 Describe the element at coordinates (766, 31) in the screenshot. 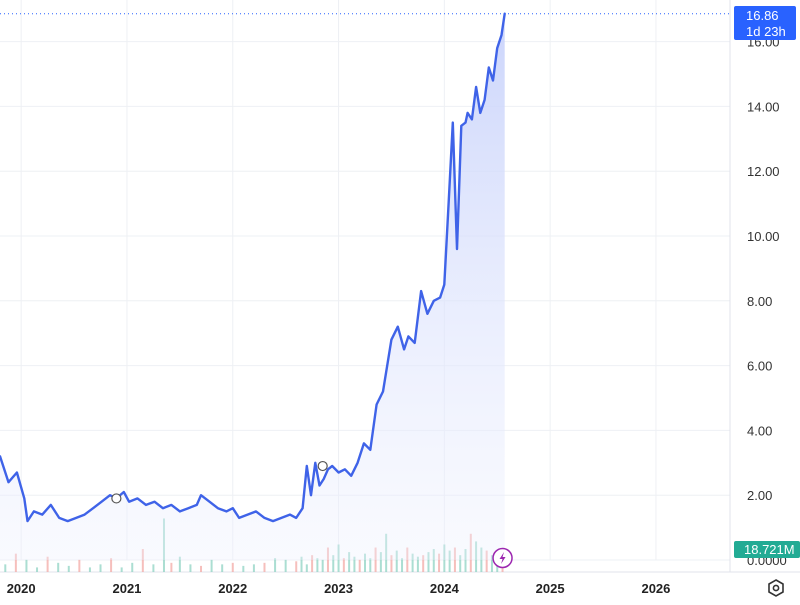

I see `bar-countdown: 1d 23h` at that location.